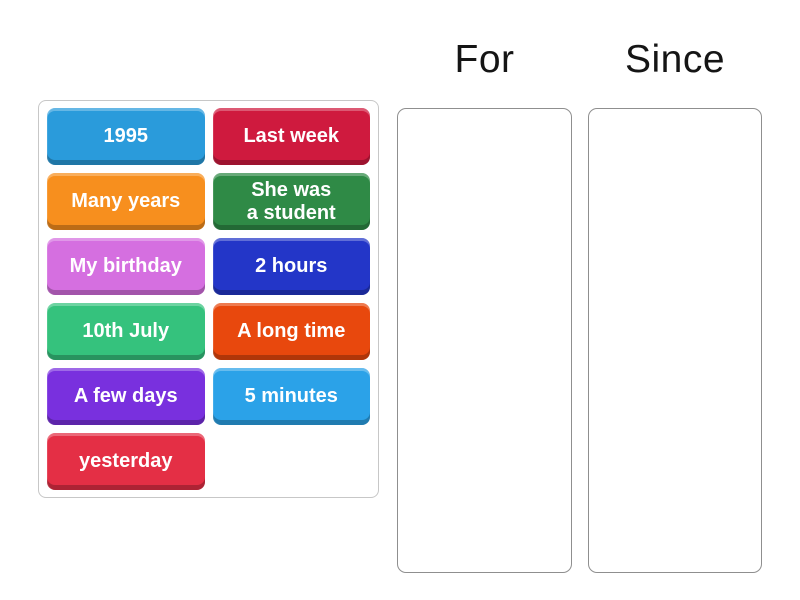 Image resolution: width=800 pixels, height=600 pixels. What do you see at coordinates (291, 201) in the screenshot?
I see `tile-she-was-a-student: She was a student` at bounding box center [291, 201].